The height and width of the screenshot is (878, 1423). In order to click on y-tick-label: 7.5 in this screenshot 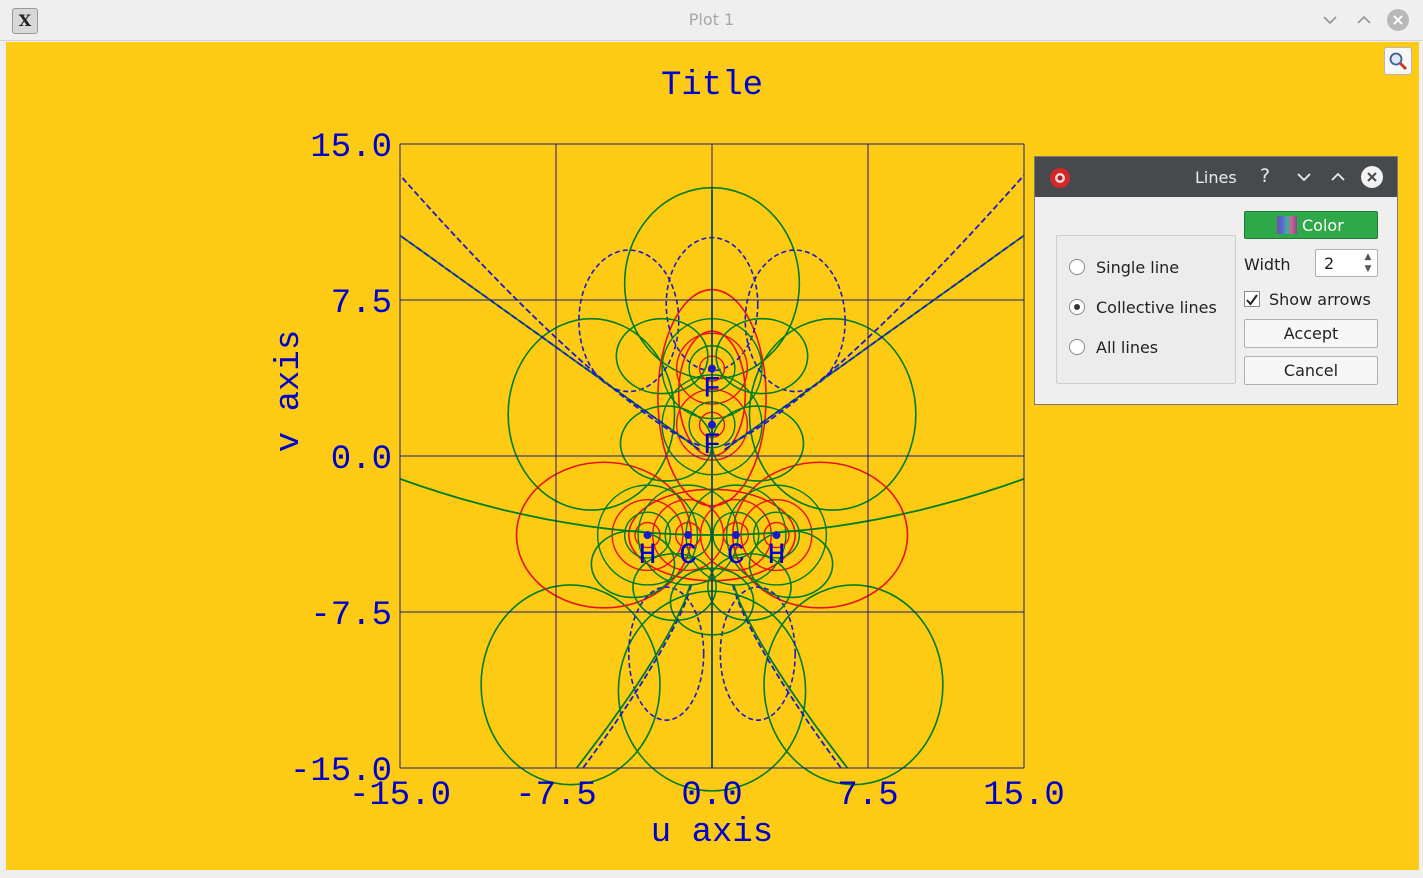, I will do `click(361, 304)`.